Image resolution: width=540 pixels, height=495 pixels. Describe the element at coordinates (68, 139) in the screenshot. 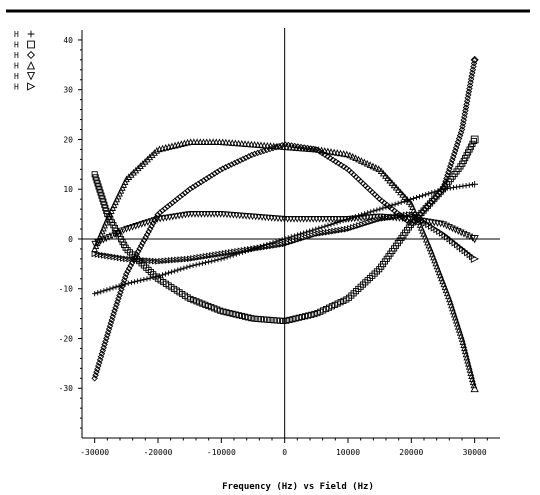

I see `y-tick-label: 20` at that location.